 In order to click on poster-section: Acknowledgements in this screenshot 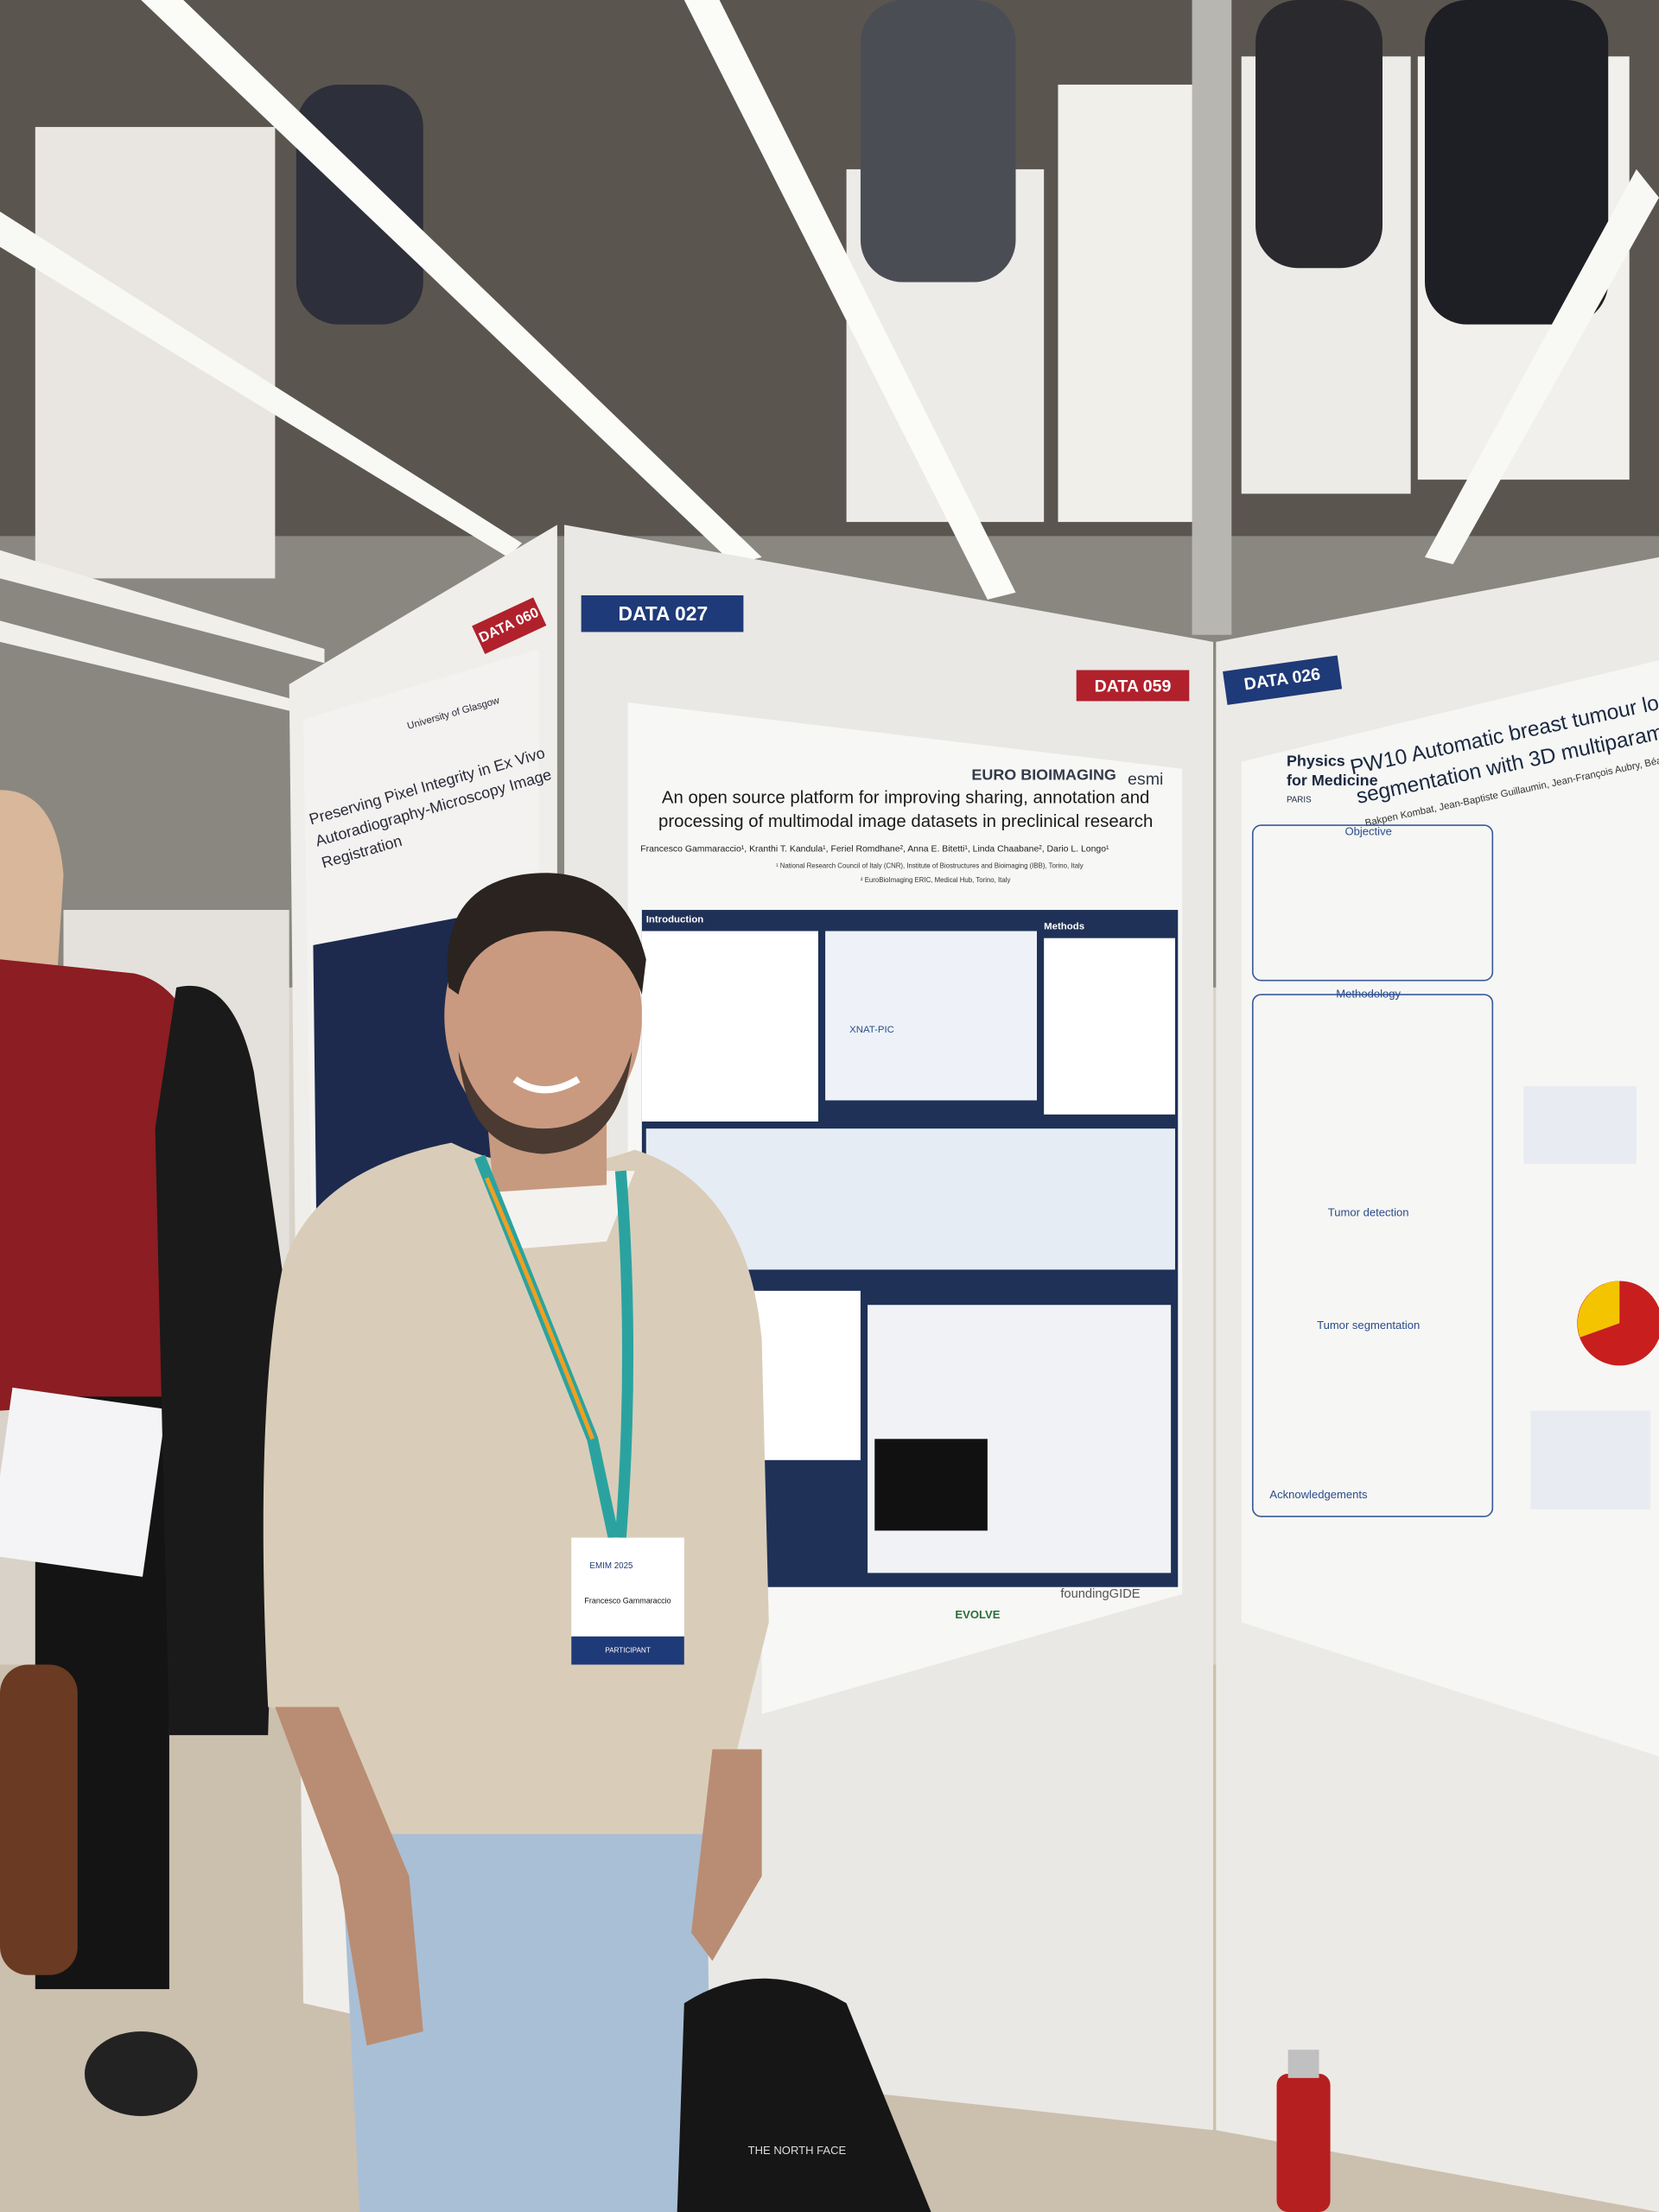, I will do `click(1318, 1494)`.